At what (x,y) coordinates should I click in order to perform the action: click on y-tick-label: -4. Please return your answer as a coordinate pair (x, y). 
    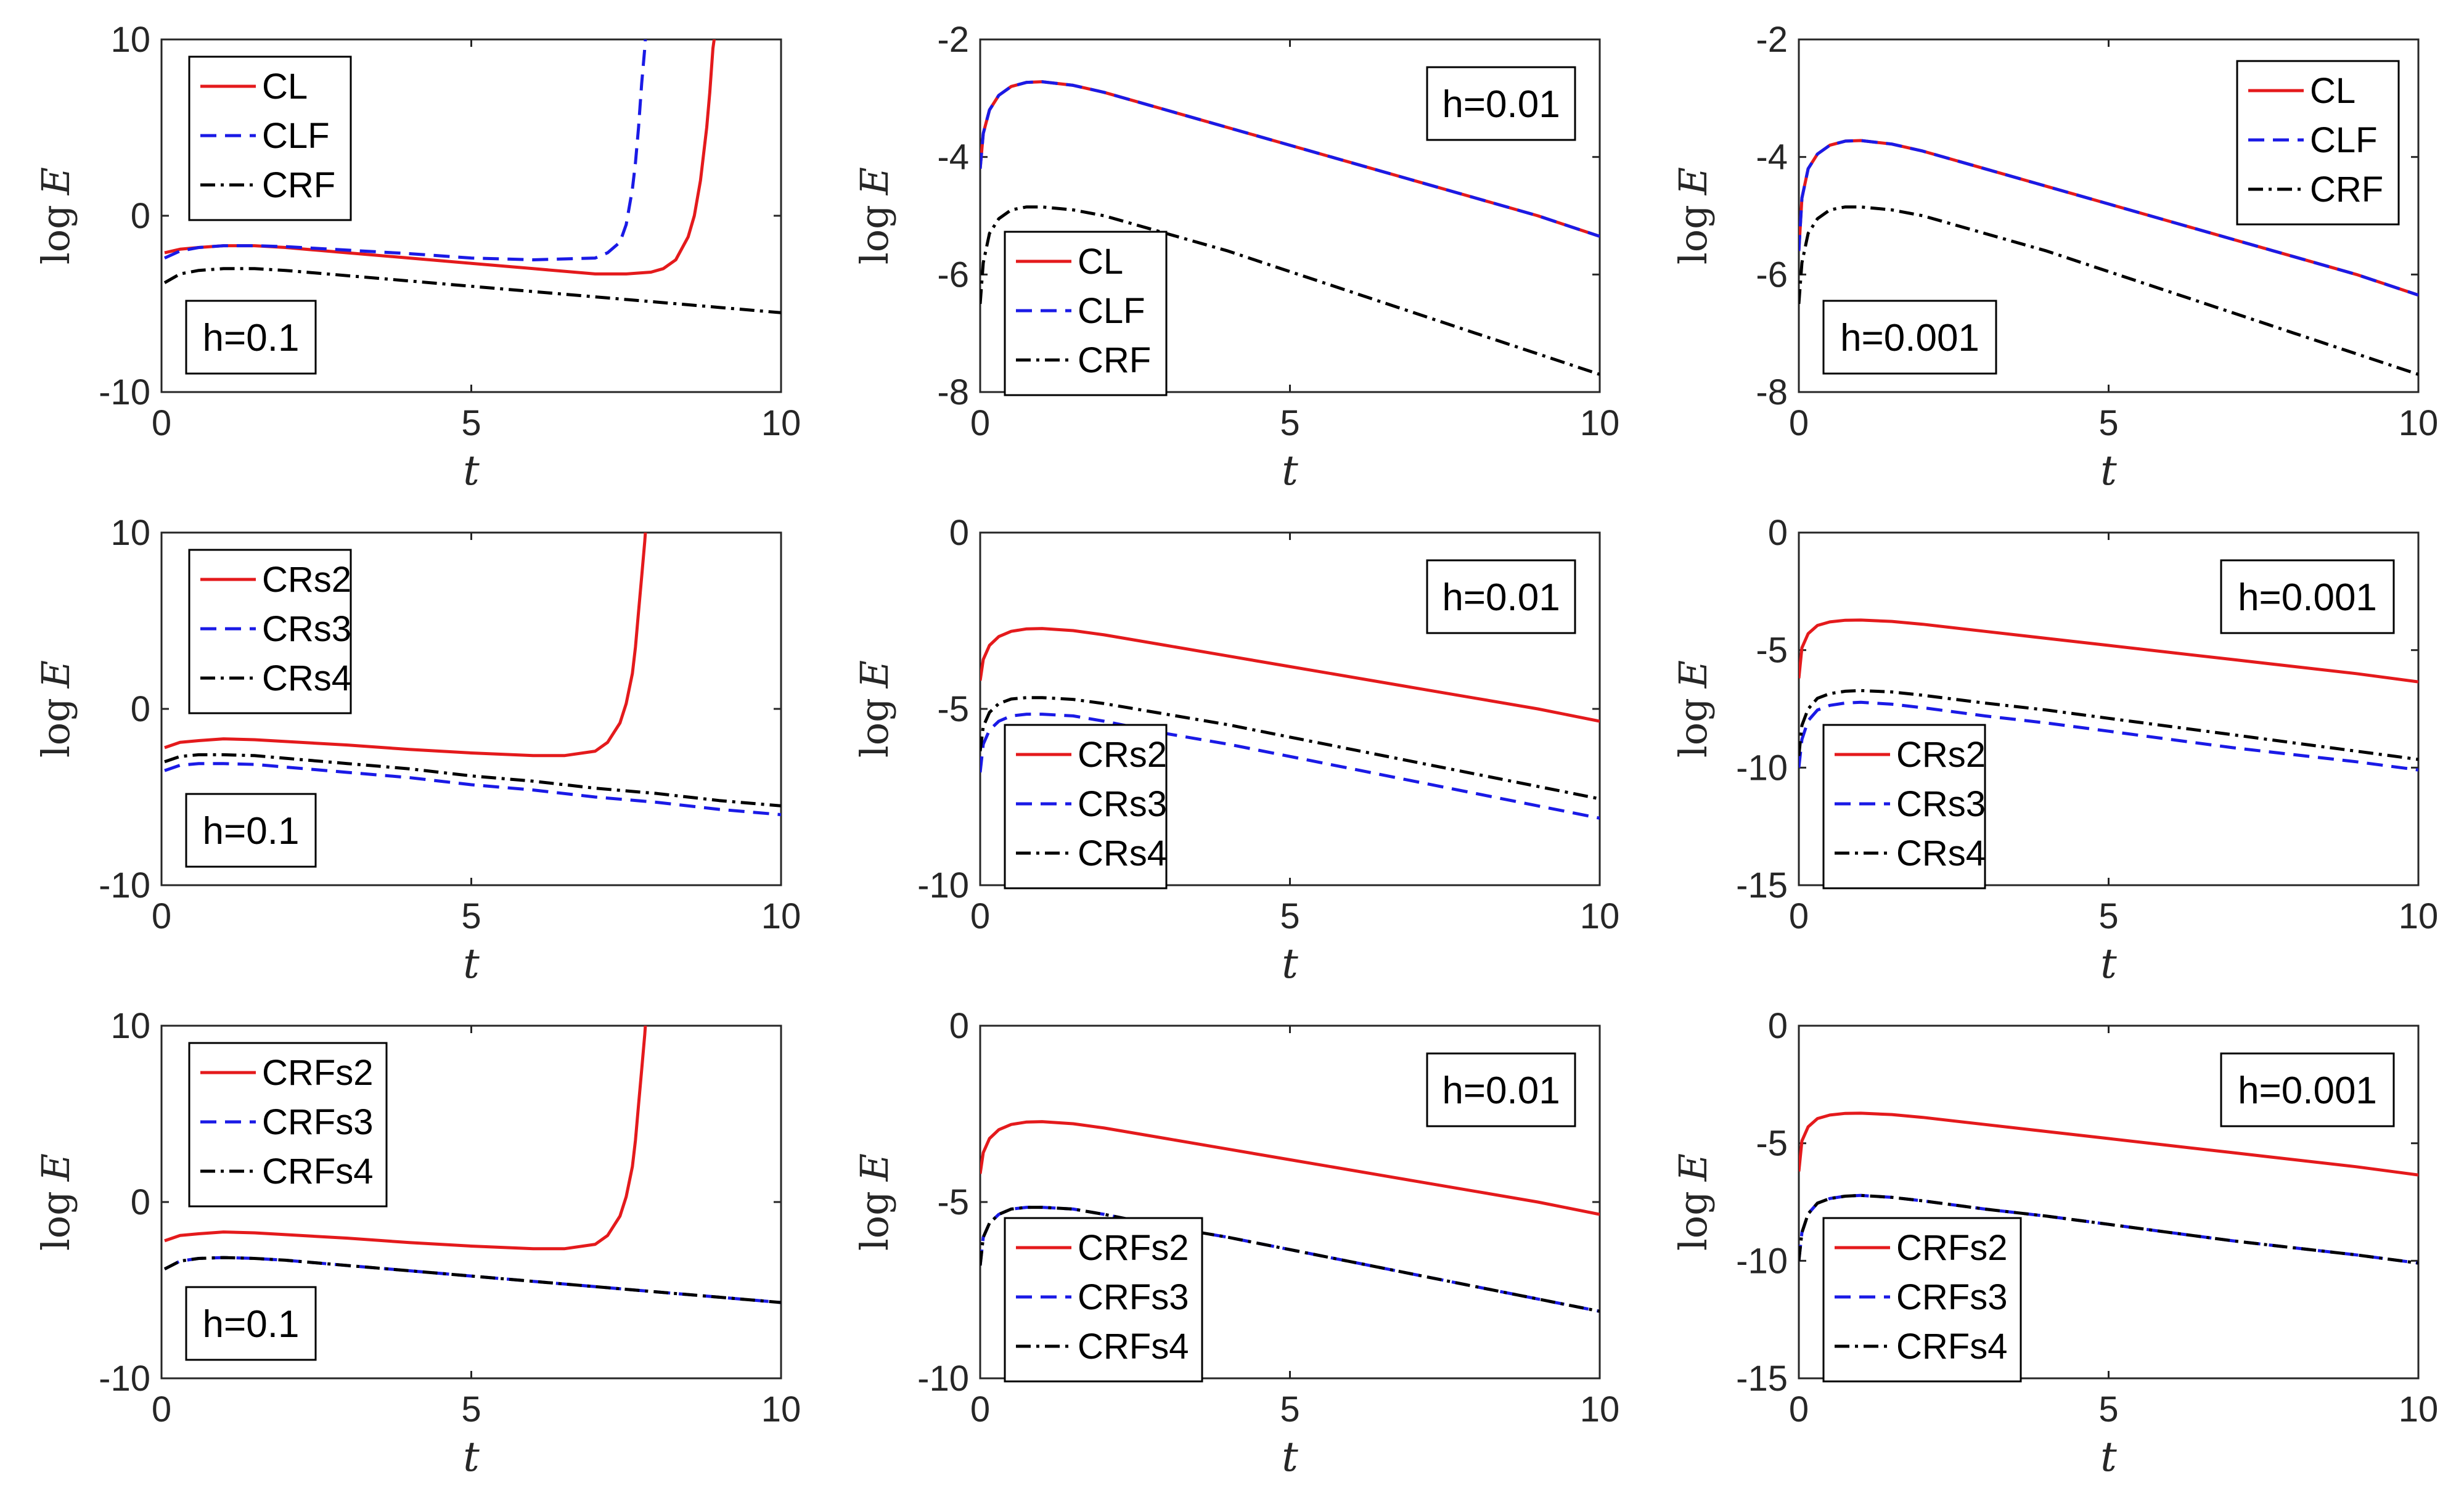
    Looking at the image, I should click on (953, 158).